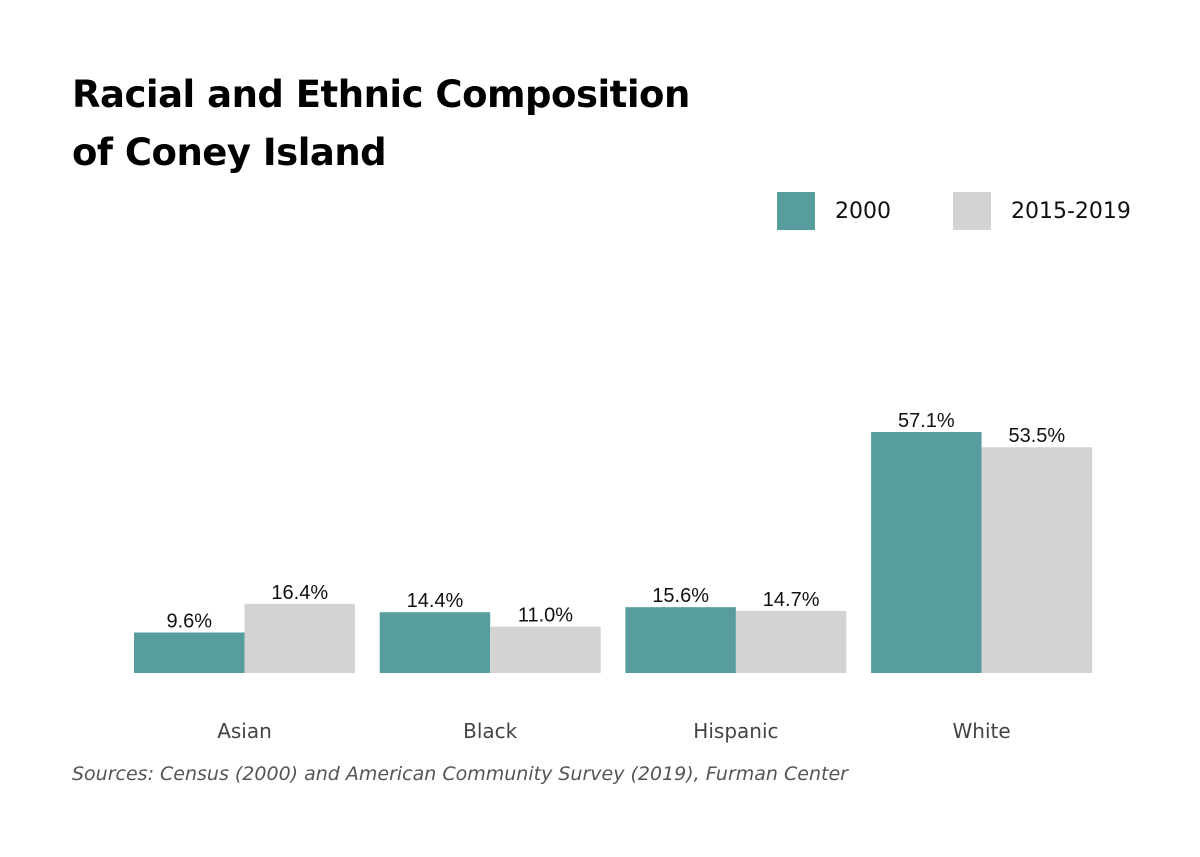 The width and height of the screenshot is (1200, 857). What do you see at coordinates (545, 616) in the screenshot?
I see `data-label-black-2015-2019: 11.0%` at bounding box center [545, 616].